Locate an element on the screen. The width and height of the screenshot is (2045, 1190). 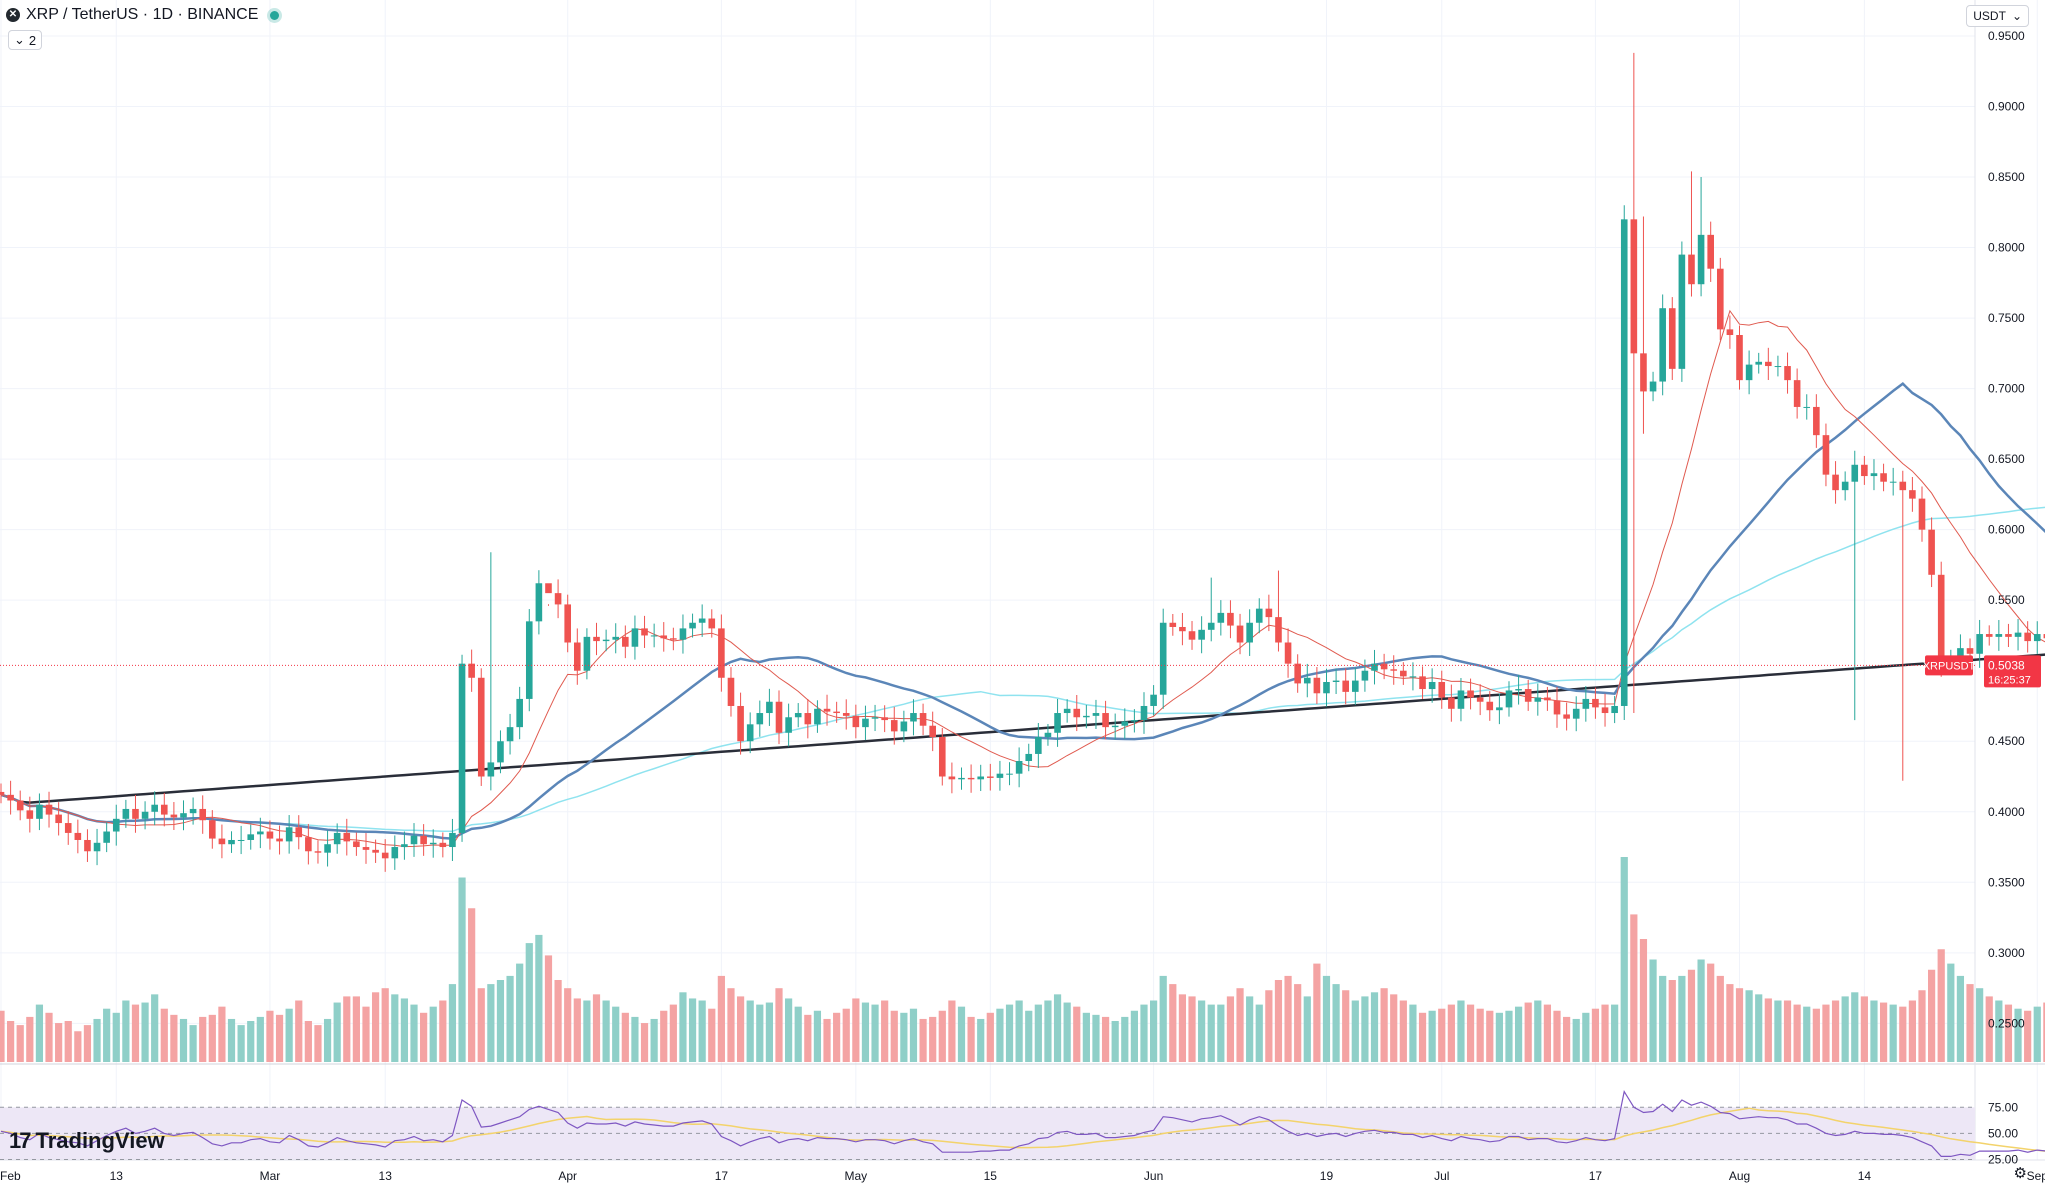
tradingview-logo: 17 TradingView is located at coordinates (87, 1141).